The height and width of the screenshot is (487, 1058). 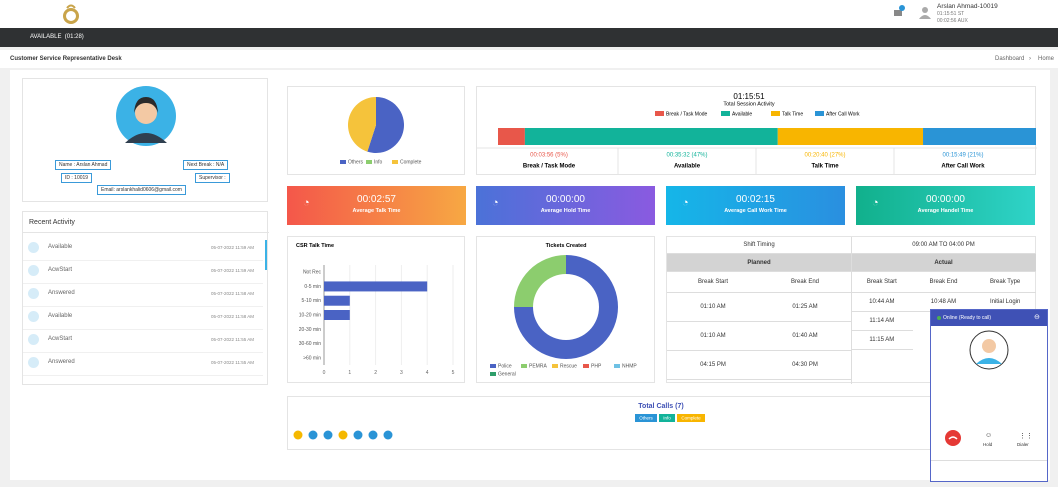 What do you see at coordinates (538, 367) in the screenshot?
I see `legend-label: PEMRA` at bounding box center [538, 367].